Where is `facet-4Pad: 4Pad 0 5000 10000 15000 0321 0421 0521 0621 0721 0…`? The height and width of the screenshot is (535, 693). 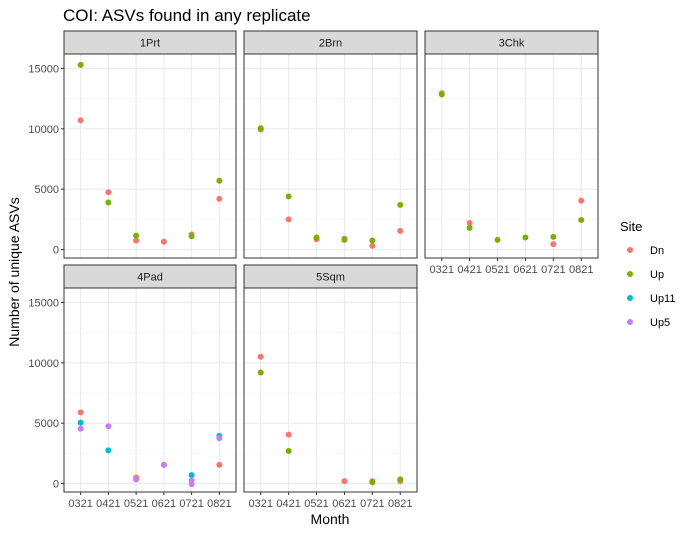 facet-4Pad: 4Pad 0 5000 10000 15000 0321 0421 0521 0621 0721 0… is located at coordinates (132, 387).